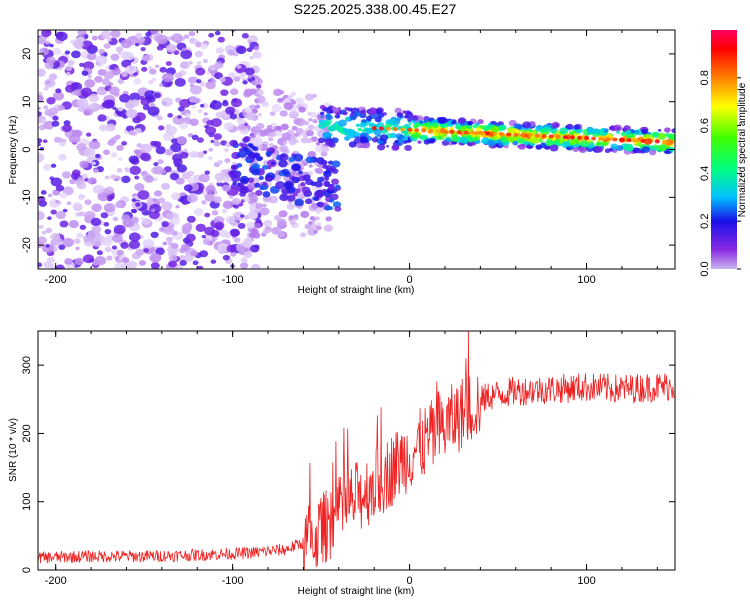 This screenshot has width=750, height=600. I want to click on snr-ylabel: SNR (10 * v/v), so click(13, 450).